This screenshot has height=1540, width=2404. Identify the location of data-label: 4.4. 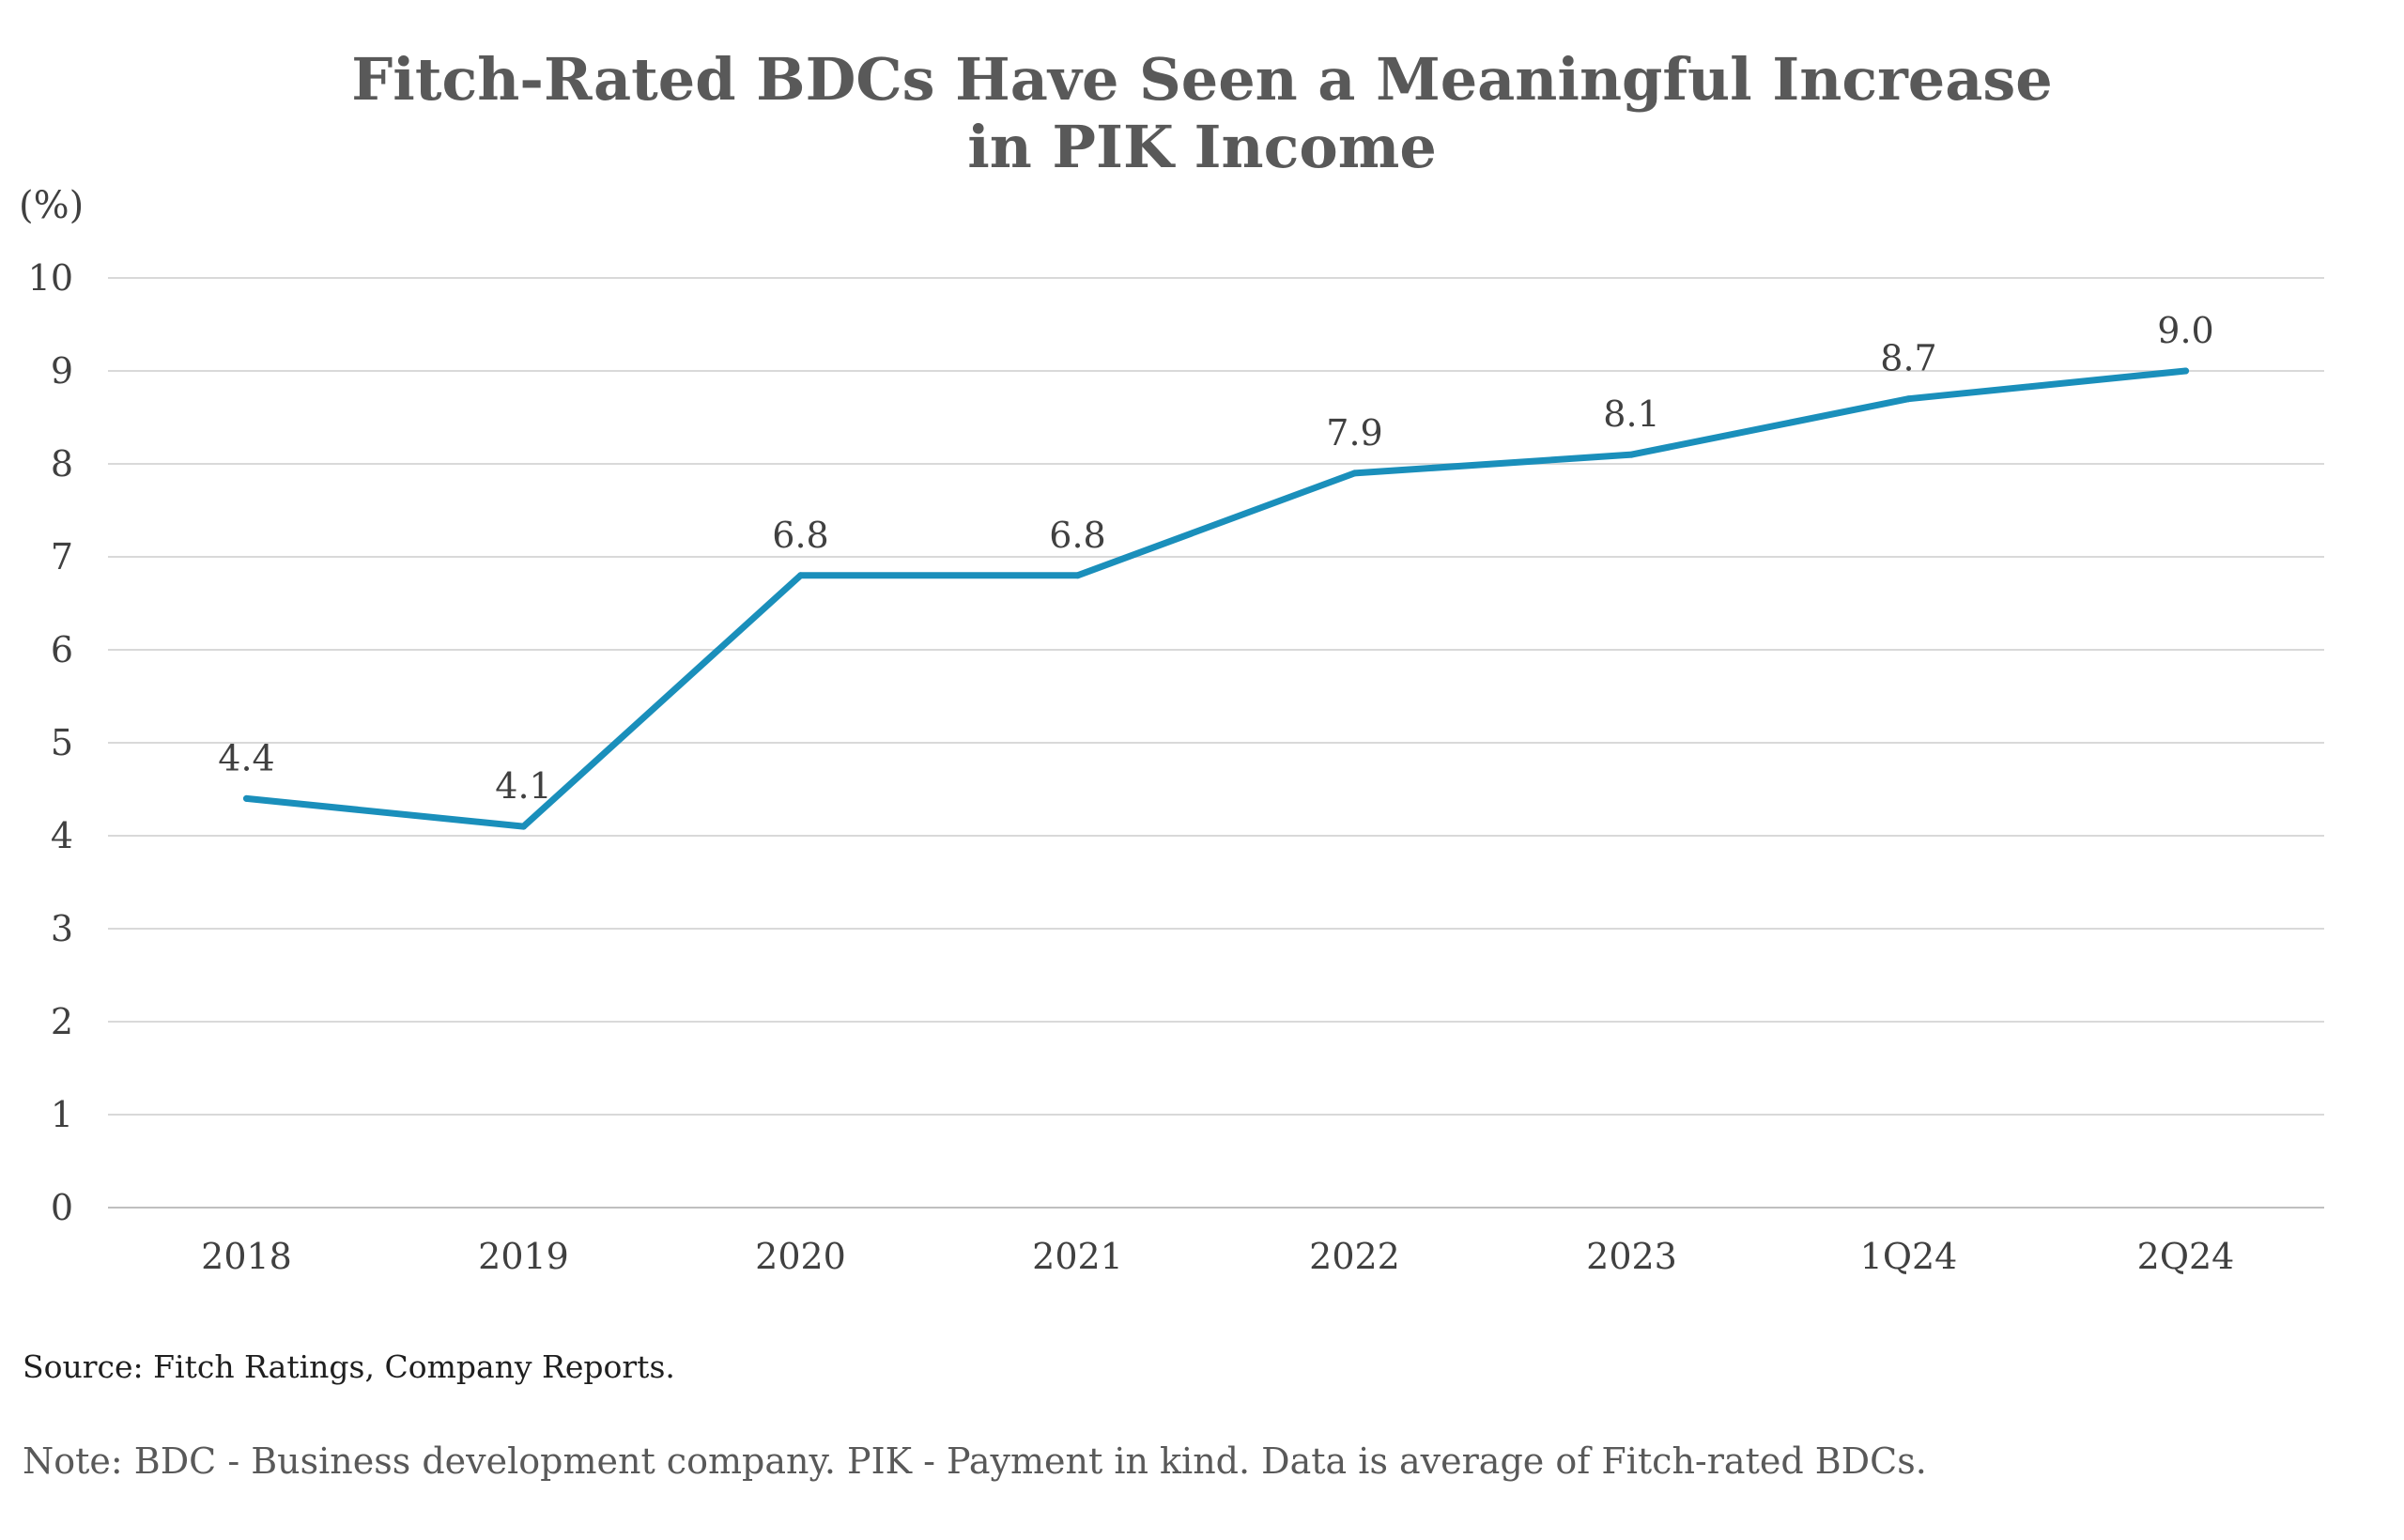
(246, 757).